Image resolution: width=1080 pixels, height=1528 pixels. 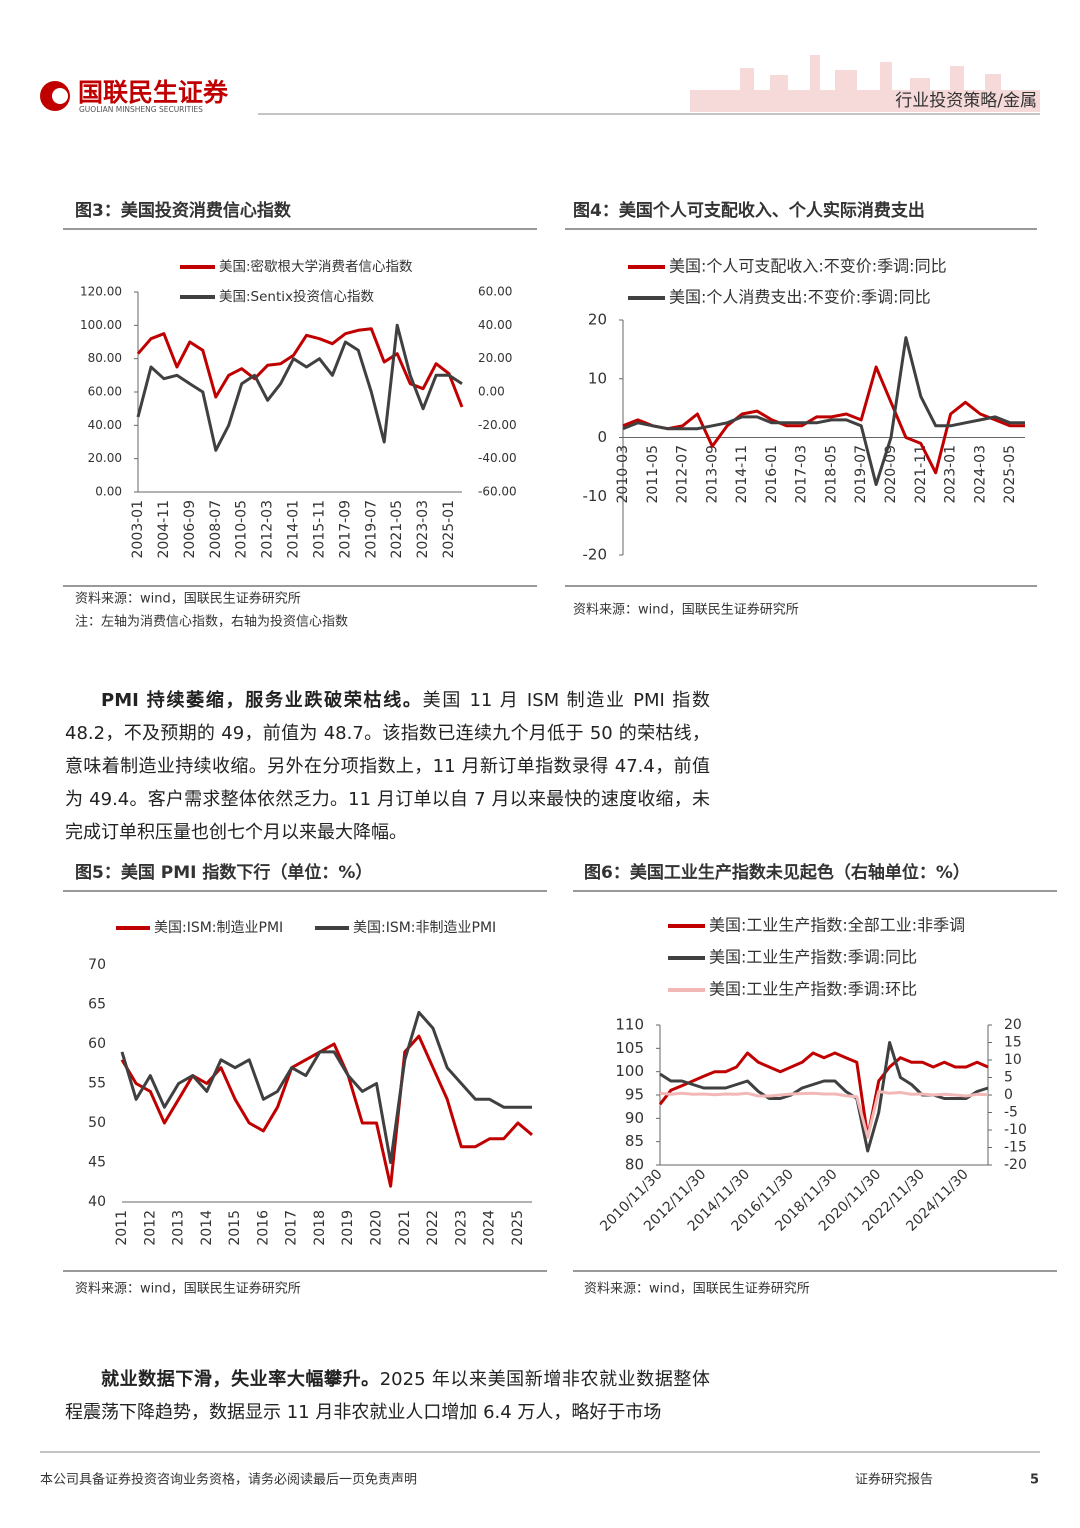 I want to click on x-tick-label: 2015, so click(x=235, y=1228).